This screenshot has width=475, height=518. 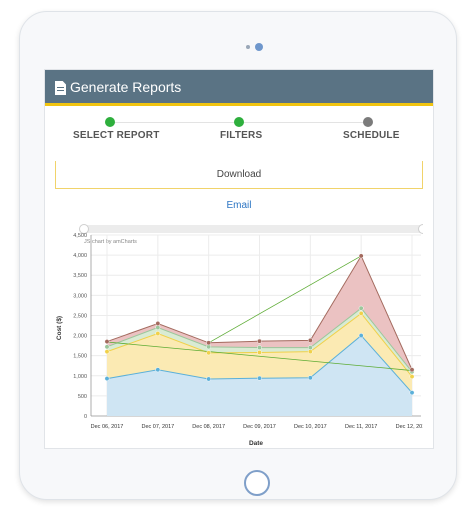 What do you see at coordinates (409, 427) in the screenshot?
I see `x-tick-label: Dec 12, 2017` at bounding box center [409, 427].